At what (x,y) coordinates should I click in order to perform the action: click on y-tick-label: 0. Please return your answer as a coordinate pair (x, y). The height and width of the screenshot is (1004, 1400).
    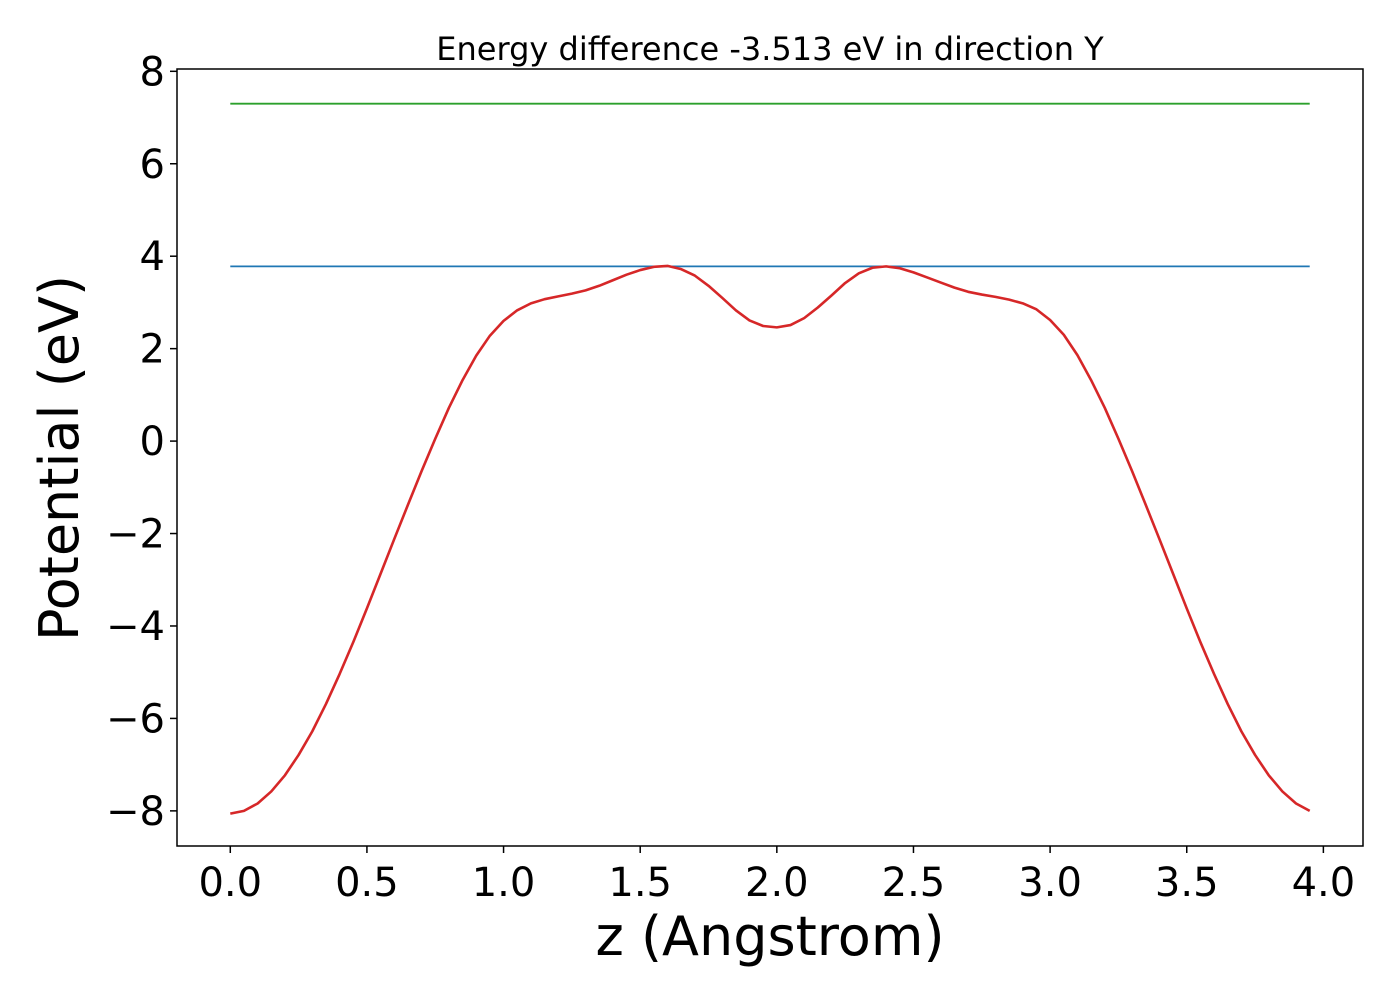
    Looking at the image, I should click on (152, 442).